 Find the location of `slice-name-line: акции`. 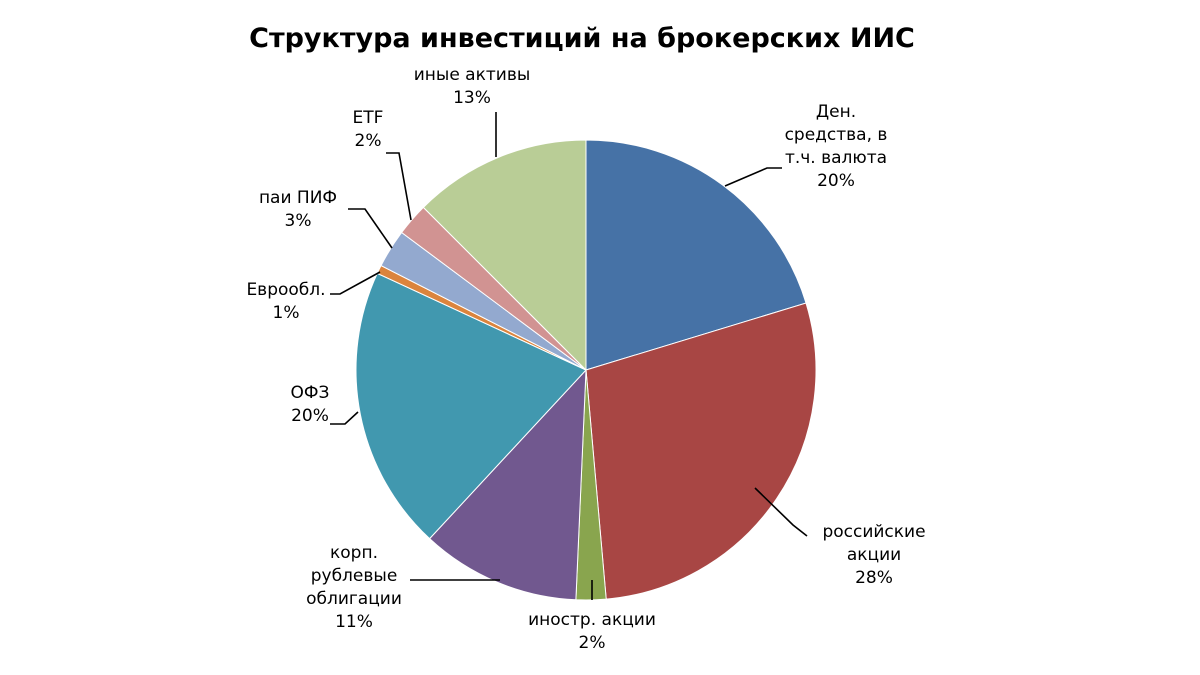

slice-name-line: акции is located at coordinates (874, 555).